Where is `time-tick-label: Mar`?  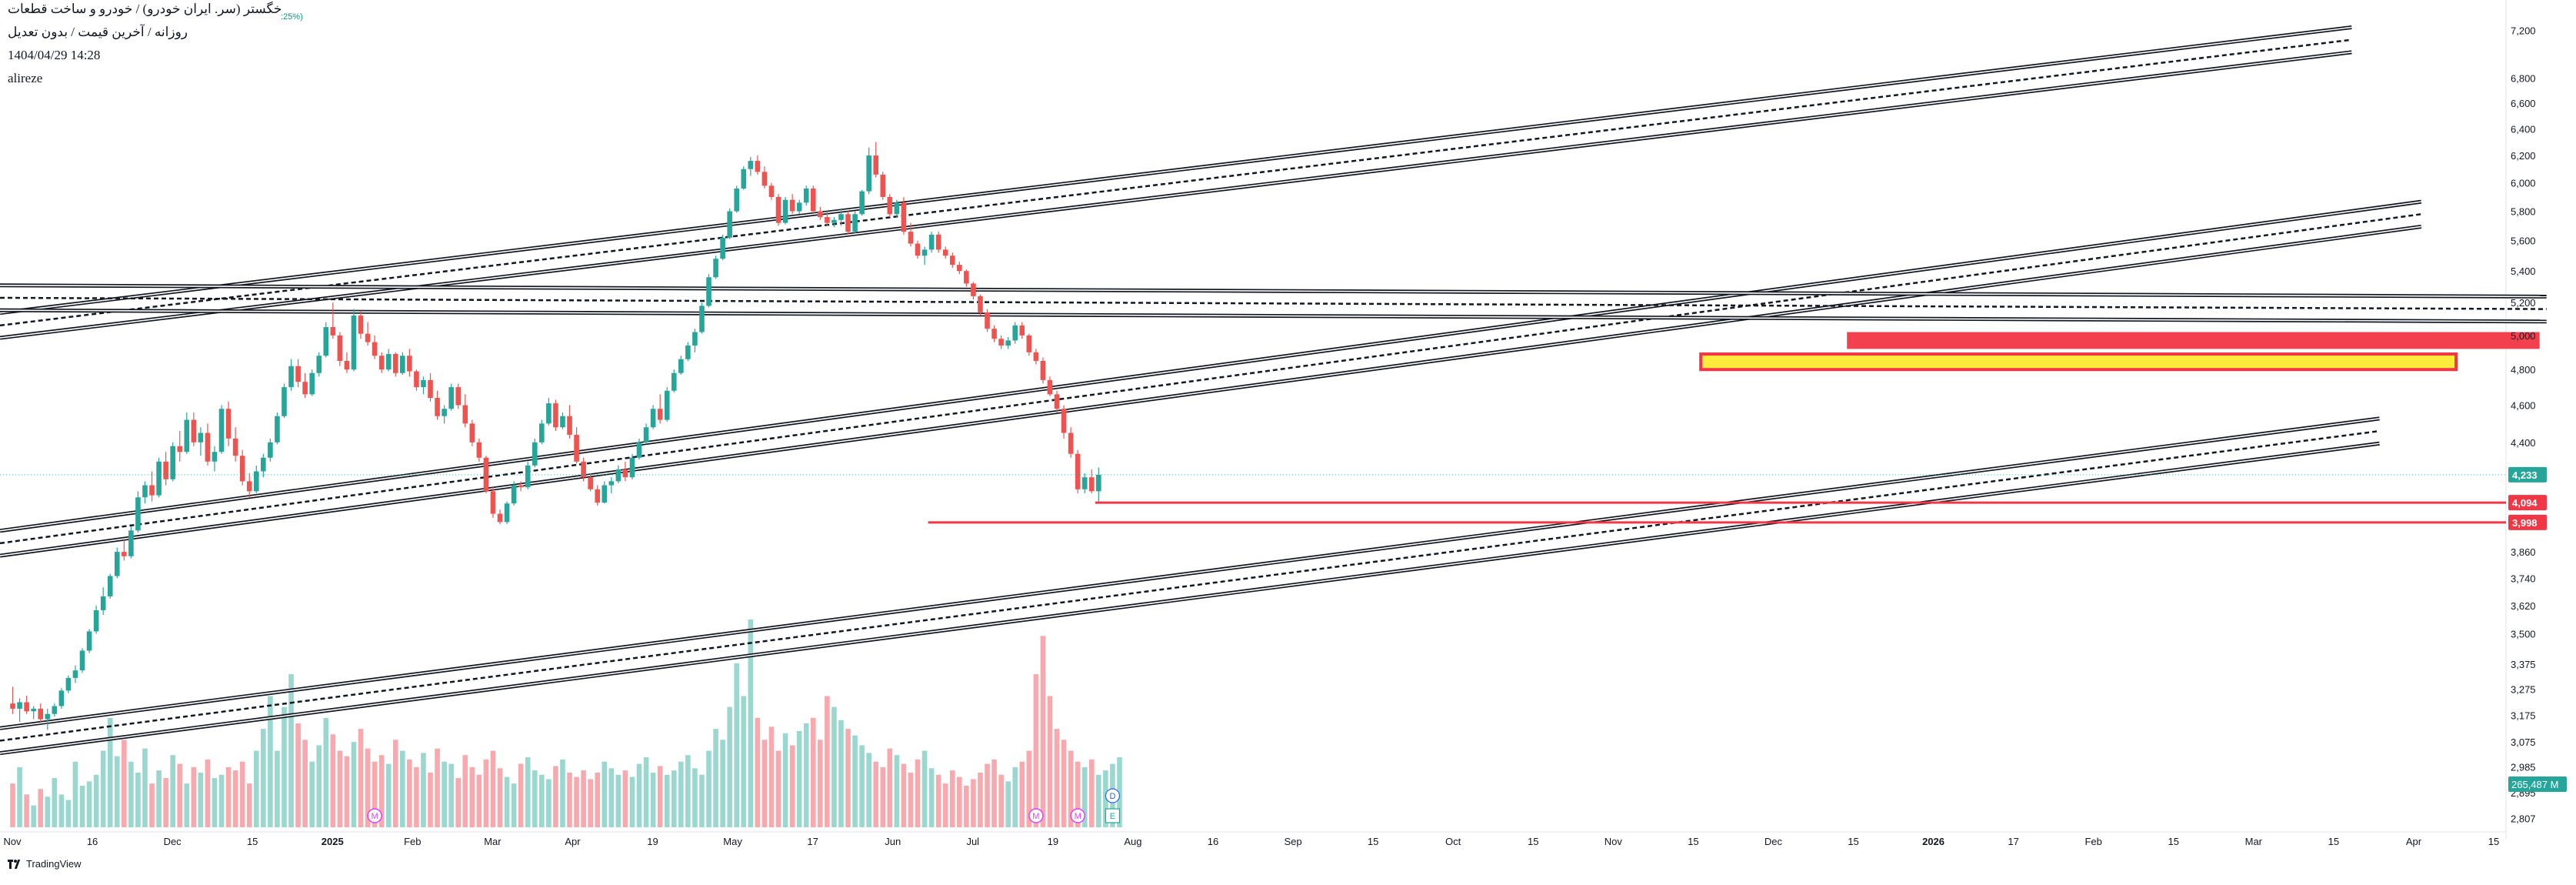
time-tick-label: Mar is located at coordinates (2254, 841).